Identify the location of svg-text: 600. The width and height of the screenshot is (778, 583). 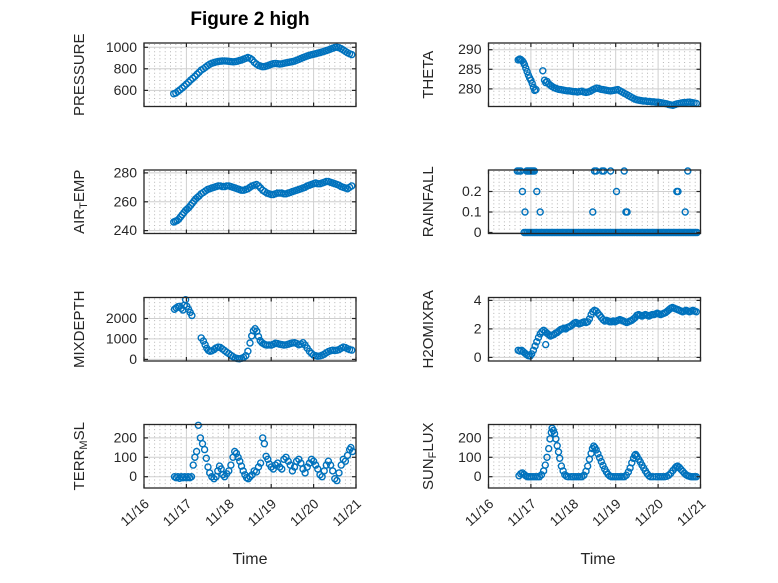
(126, 90).